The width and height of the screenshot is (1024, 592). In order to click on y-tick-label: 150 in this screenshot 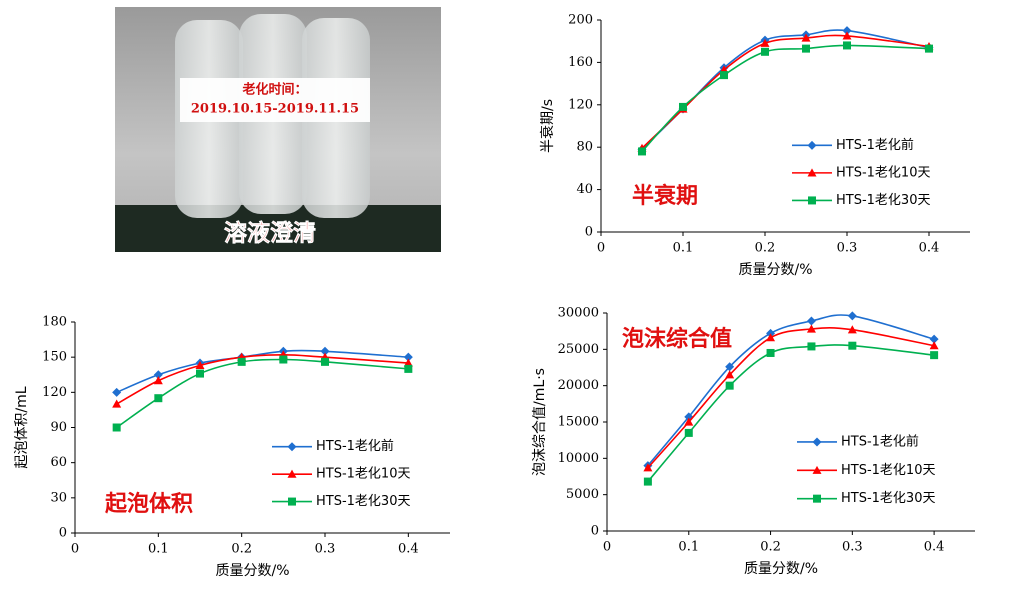, I will do `click(54, 357)`.